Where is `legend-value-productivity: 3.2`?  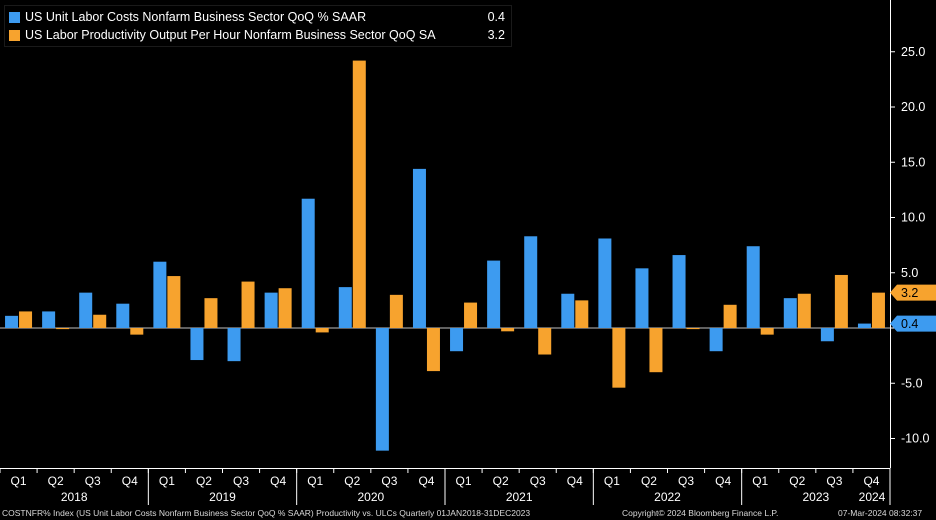
legend-value-productivity: 3.2 is located at coordinates (496, 35).